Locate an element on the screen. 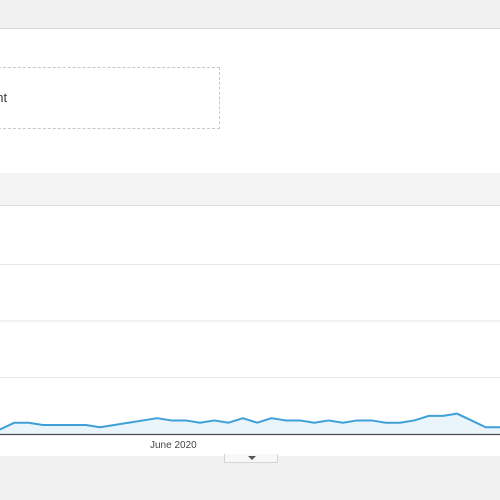  x-tick-label: June 2020 is located at coordinates (173, 445).